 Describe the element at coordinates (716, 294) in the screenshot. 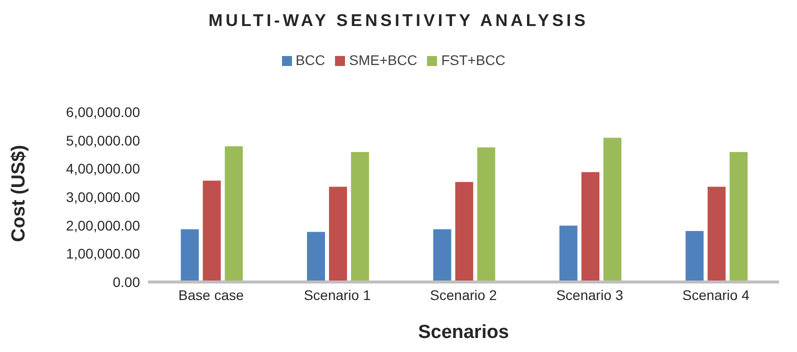

I see `x-tick-label: Scenario 4` at that location.